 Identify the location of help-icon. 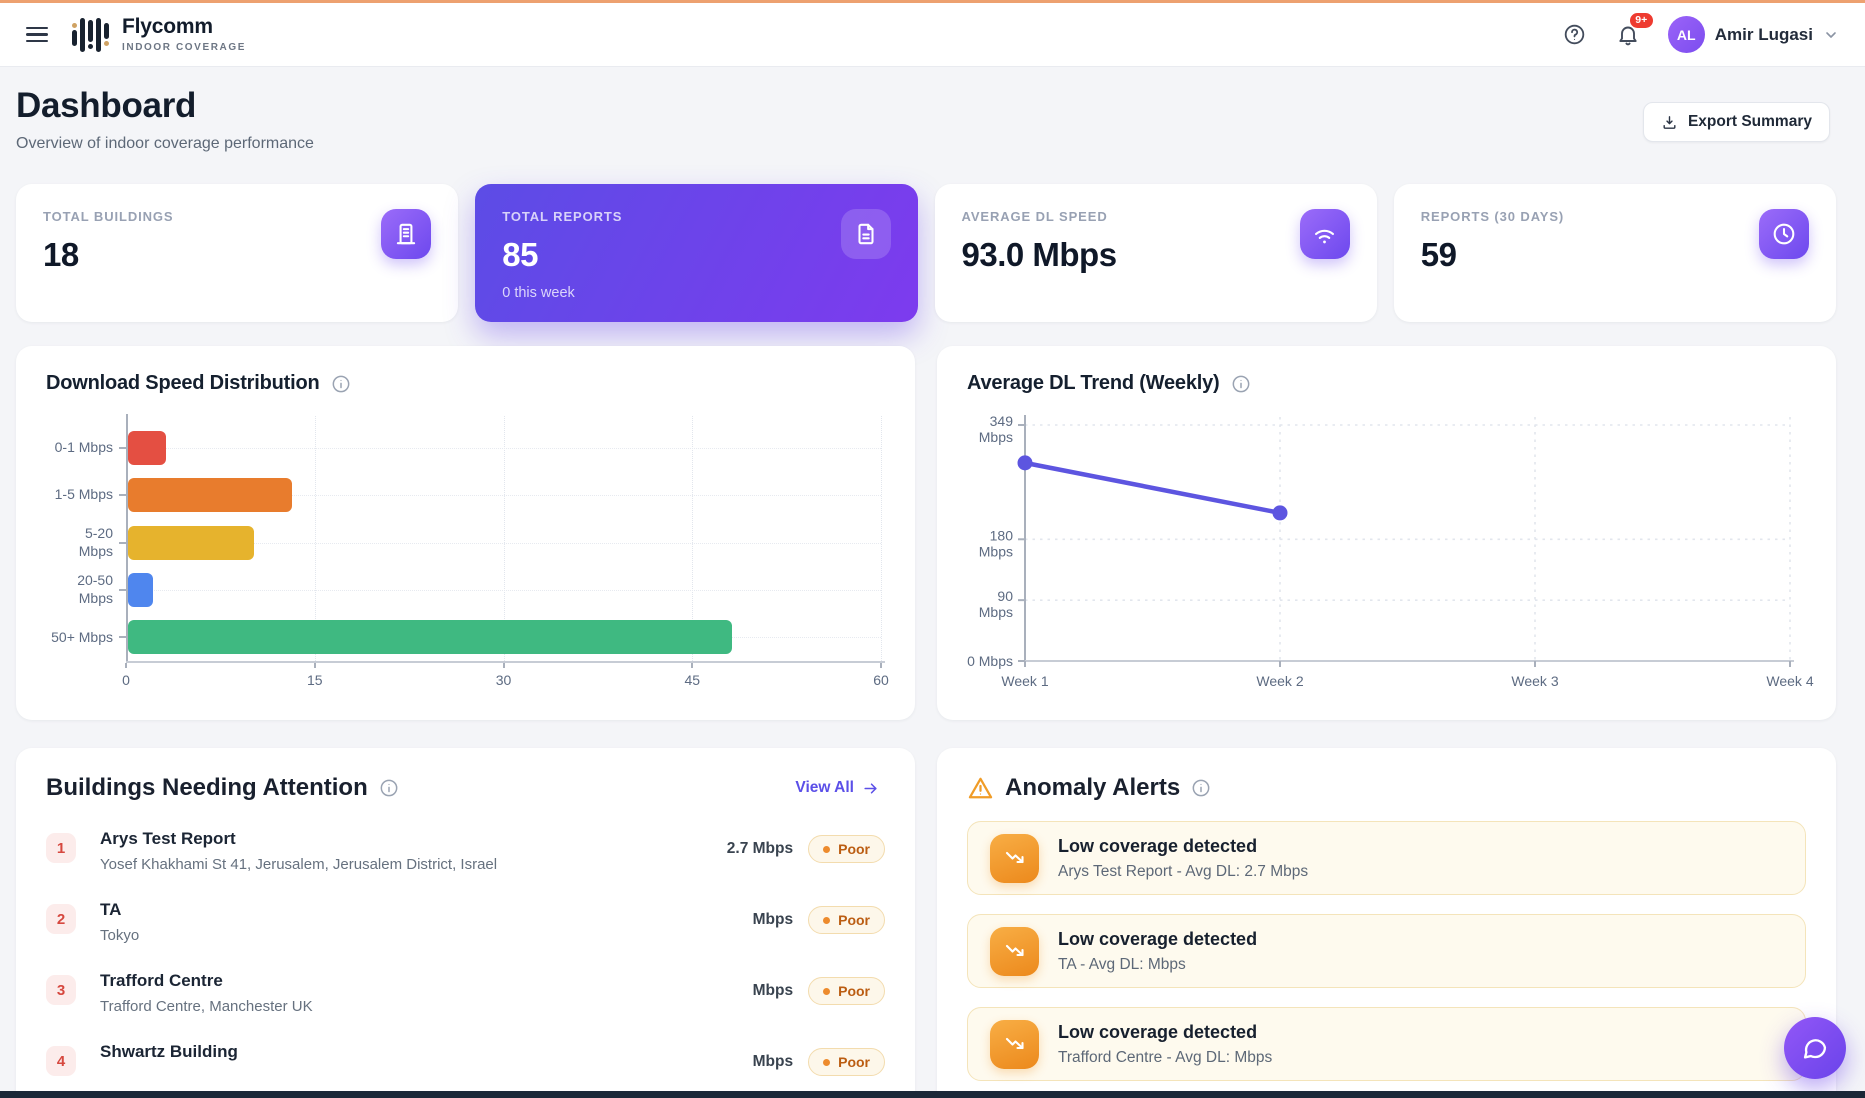
(1574, 34).